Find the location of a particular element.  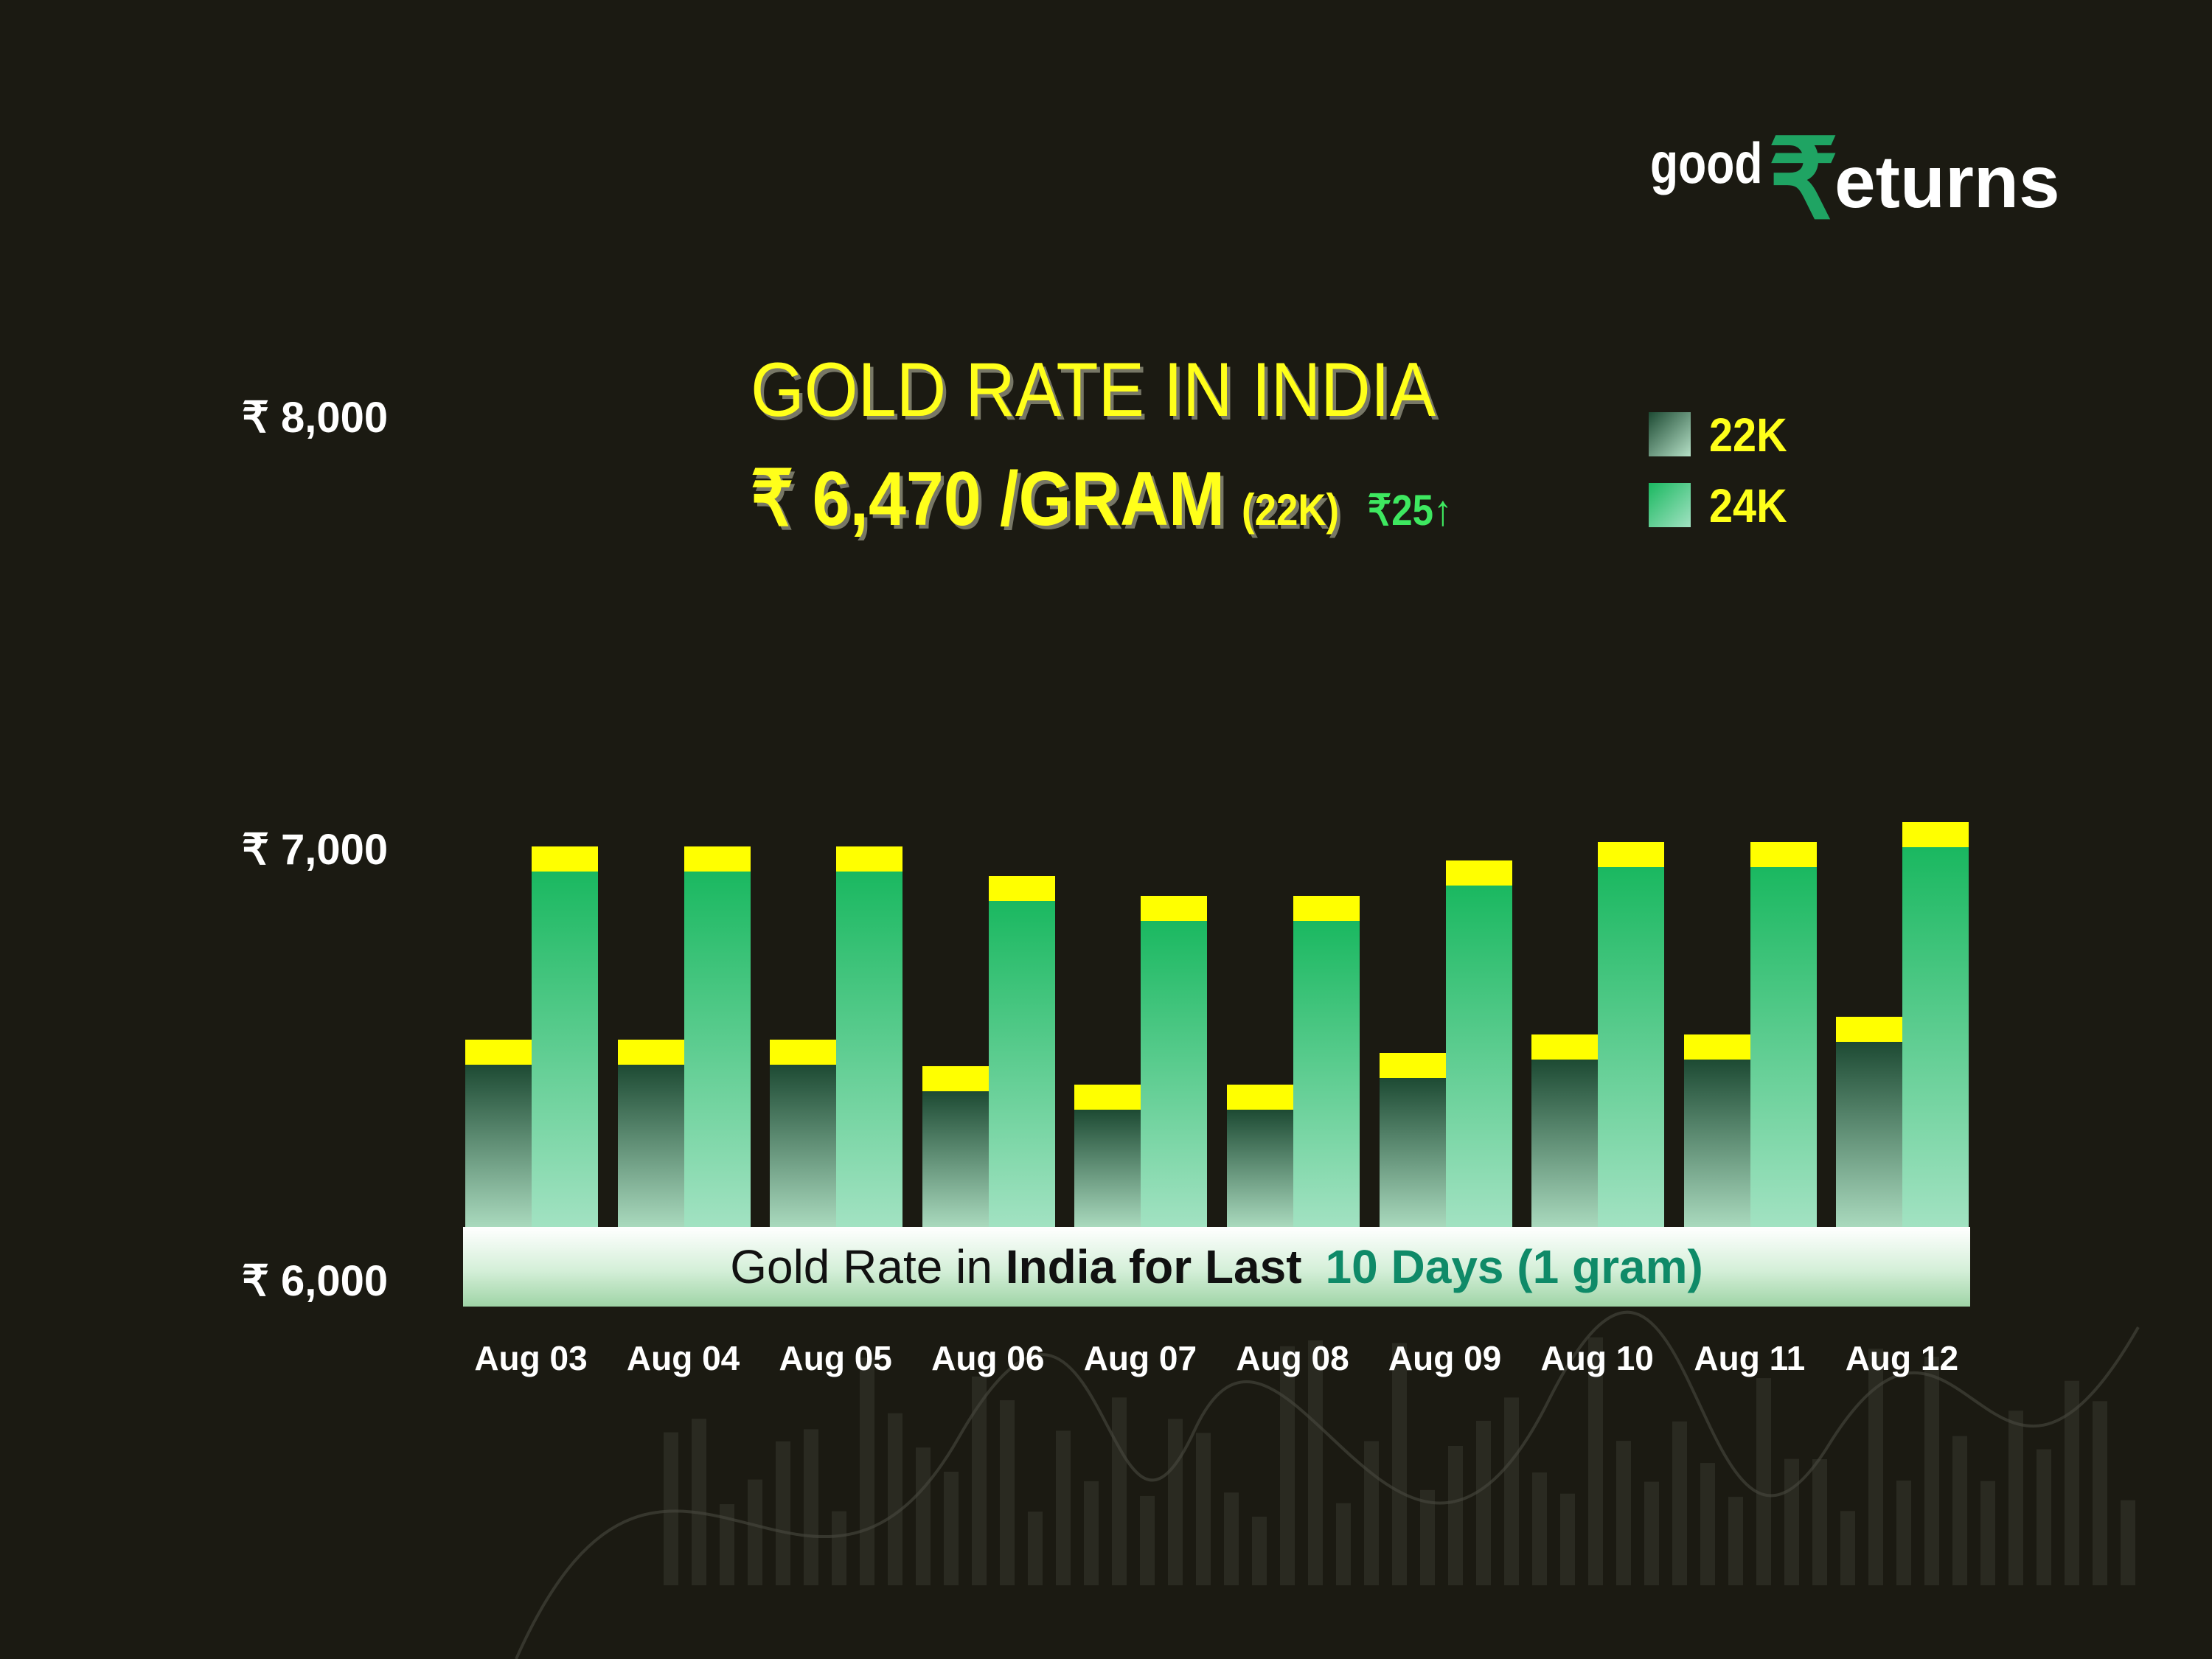

price-line: ₹ 6,470 /GRAM (22K) ₹25↑ is located at coordinates (1102, 498).